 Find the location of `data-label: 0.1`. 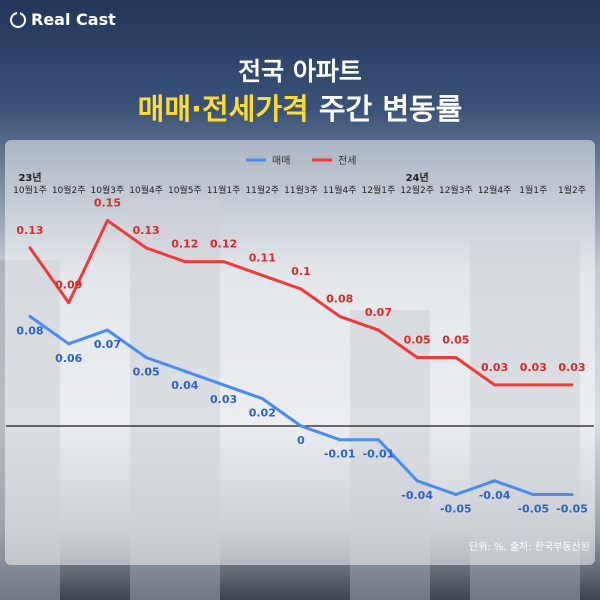

data-label: 0.1 is located at coordinates (301, 271).